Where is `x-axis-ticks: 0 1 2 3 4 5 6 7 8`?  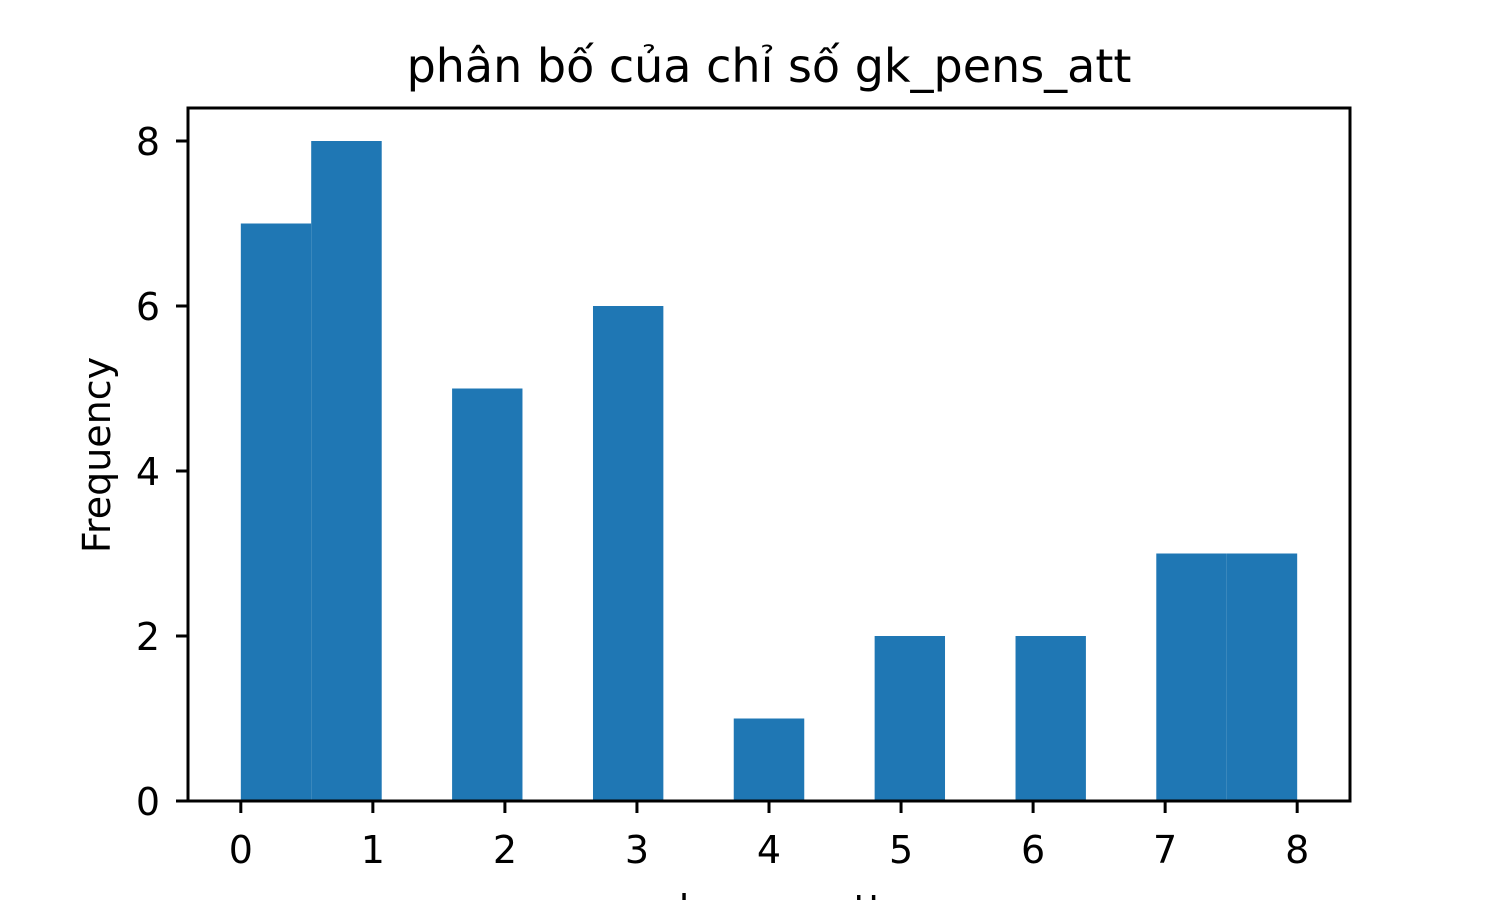 x-axis-ticks: 0 1 2 3 4 5 6 7 8 is located at coordinates (769, 836).